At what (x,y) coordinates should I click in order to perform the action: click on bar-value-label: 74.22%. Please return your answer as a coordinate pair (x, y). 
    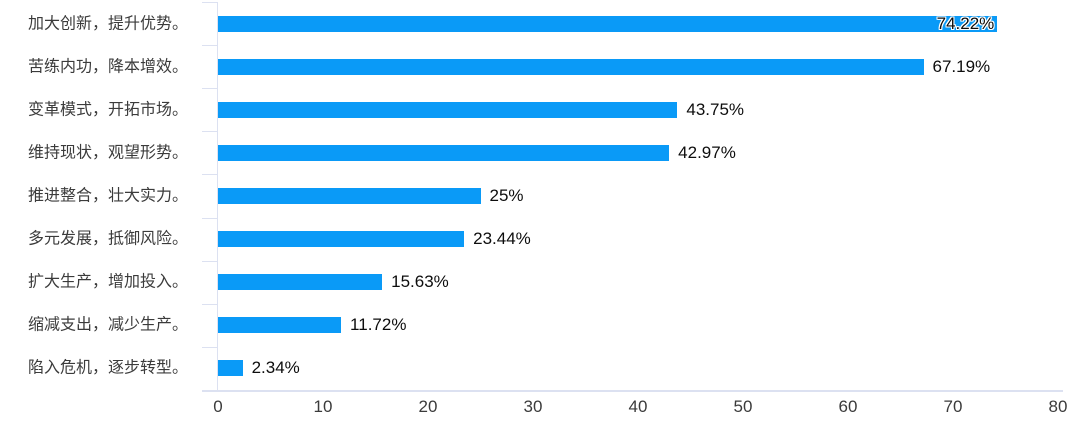
    Looking at the image, I should click on (965, 23).